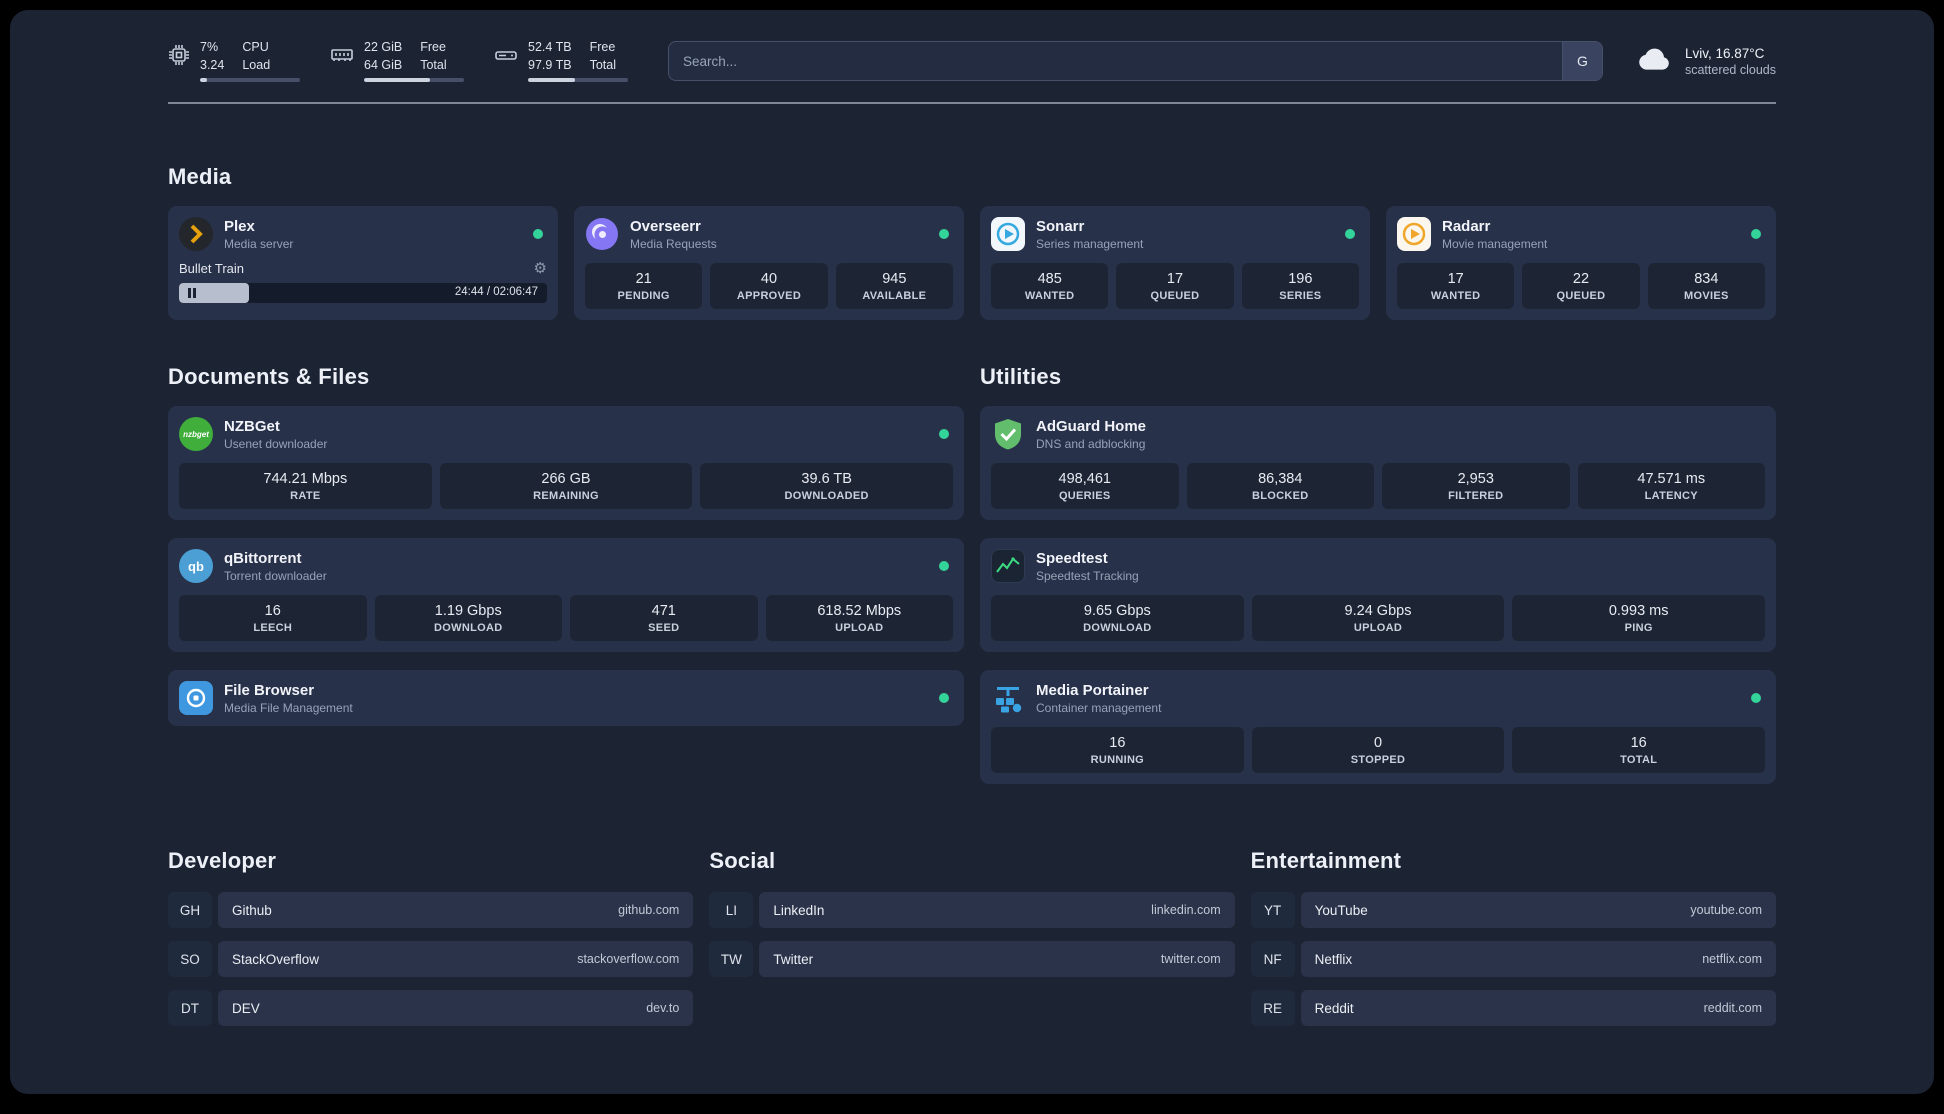  Describe the element at coordinates (644, 286) in the screenshot. I see `stat-pending: 21 PENDING` at that location.